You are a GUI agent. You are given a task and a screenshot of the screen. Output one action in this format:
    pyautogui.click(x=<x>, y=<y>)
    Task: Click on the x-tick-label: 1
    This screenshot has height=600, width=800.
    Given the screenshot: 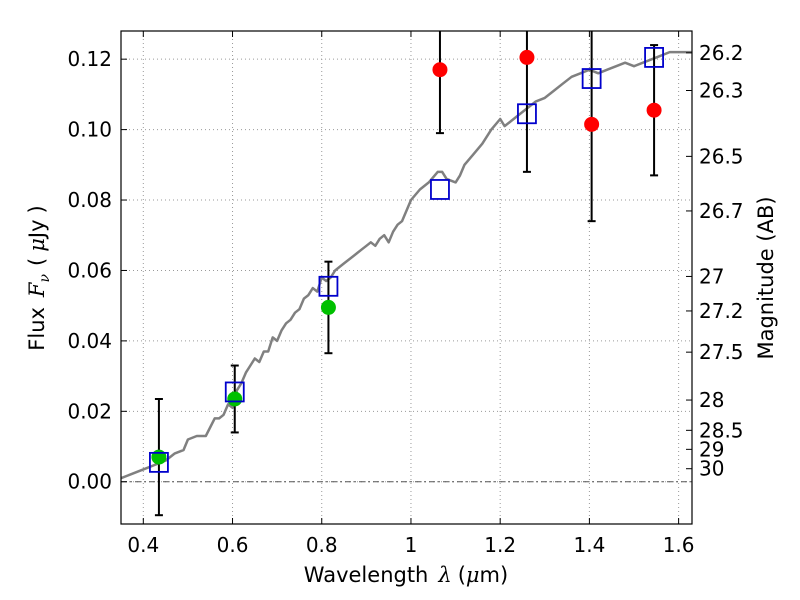 What is the action you would take?
    pyautogui.click(x=411, y=545)
    